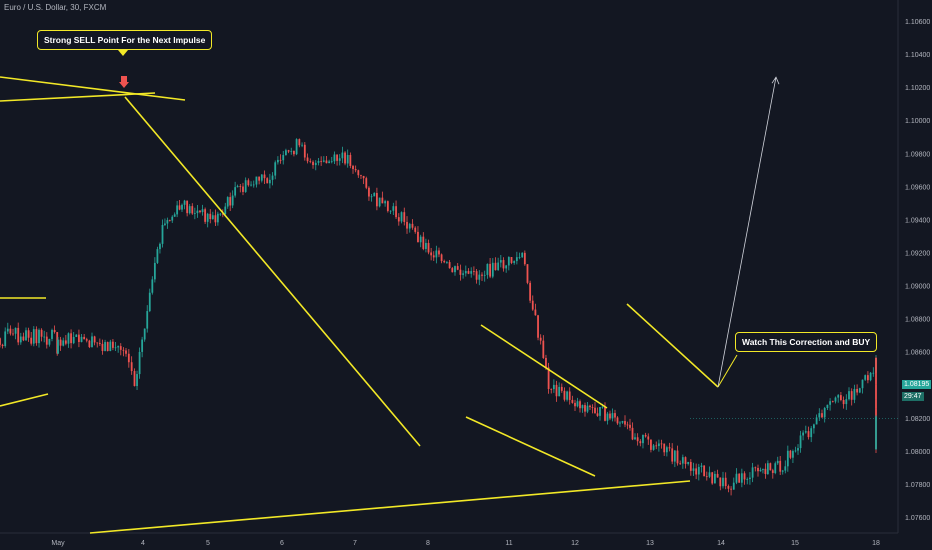  Describe the element at coordinates (208, 543) in the screenshot. I see `x-tick-label: 5` at that location.